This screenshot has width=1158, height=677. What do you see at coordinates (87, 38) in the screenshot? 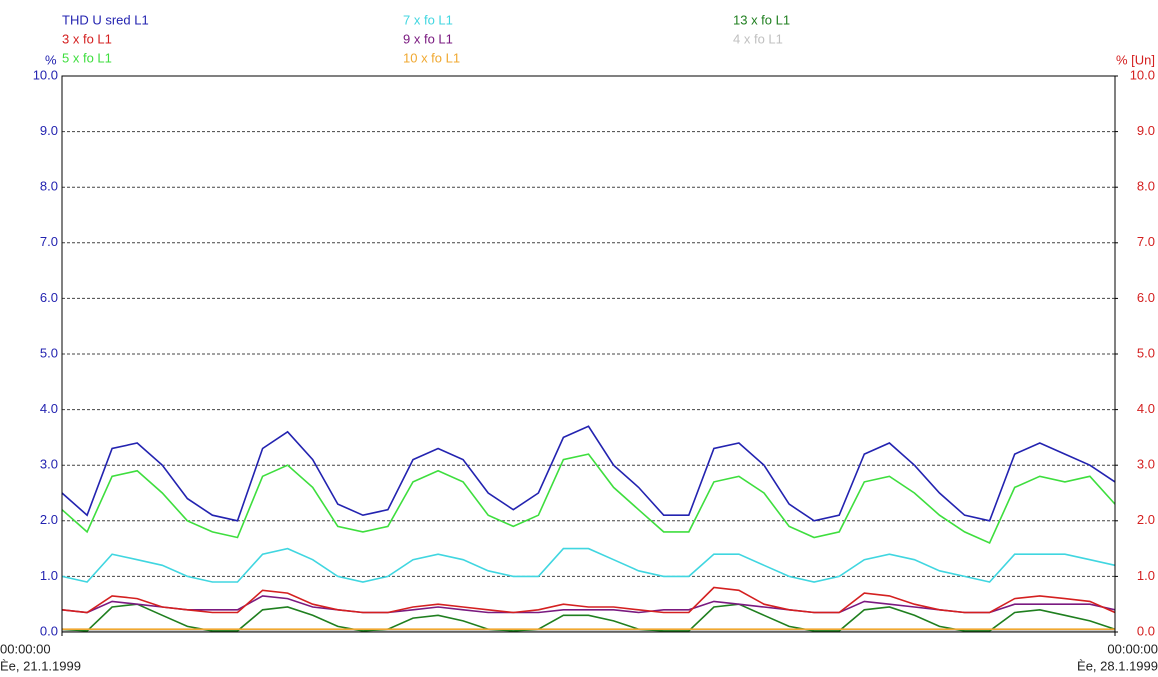
I see `legend-entry: 3 x fo L1` at bounding box center [87, 38].